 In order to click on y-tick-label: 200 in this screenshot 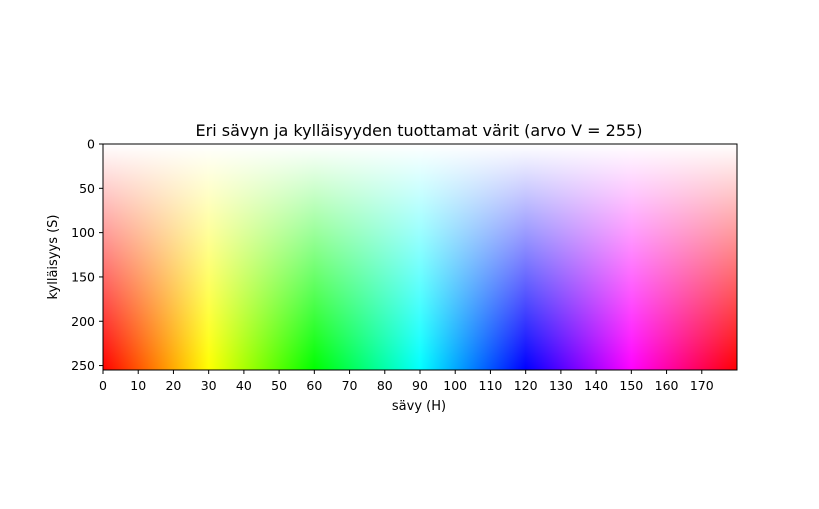, I will do `click(83, 321)`.